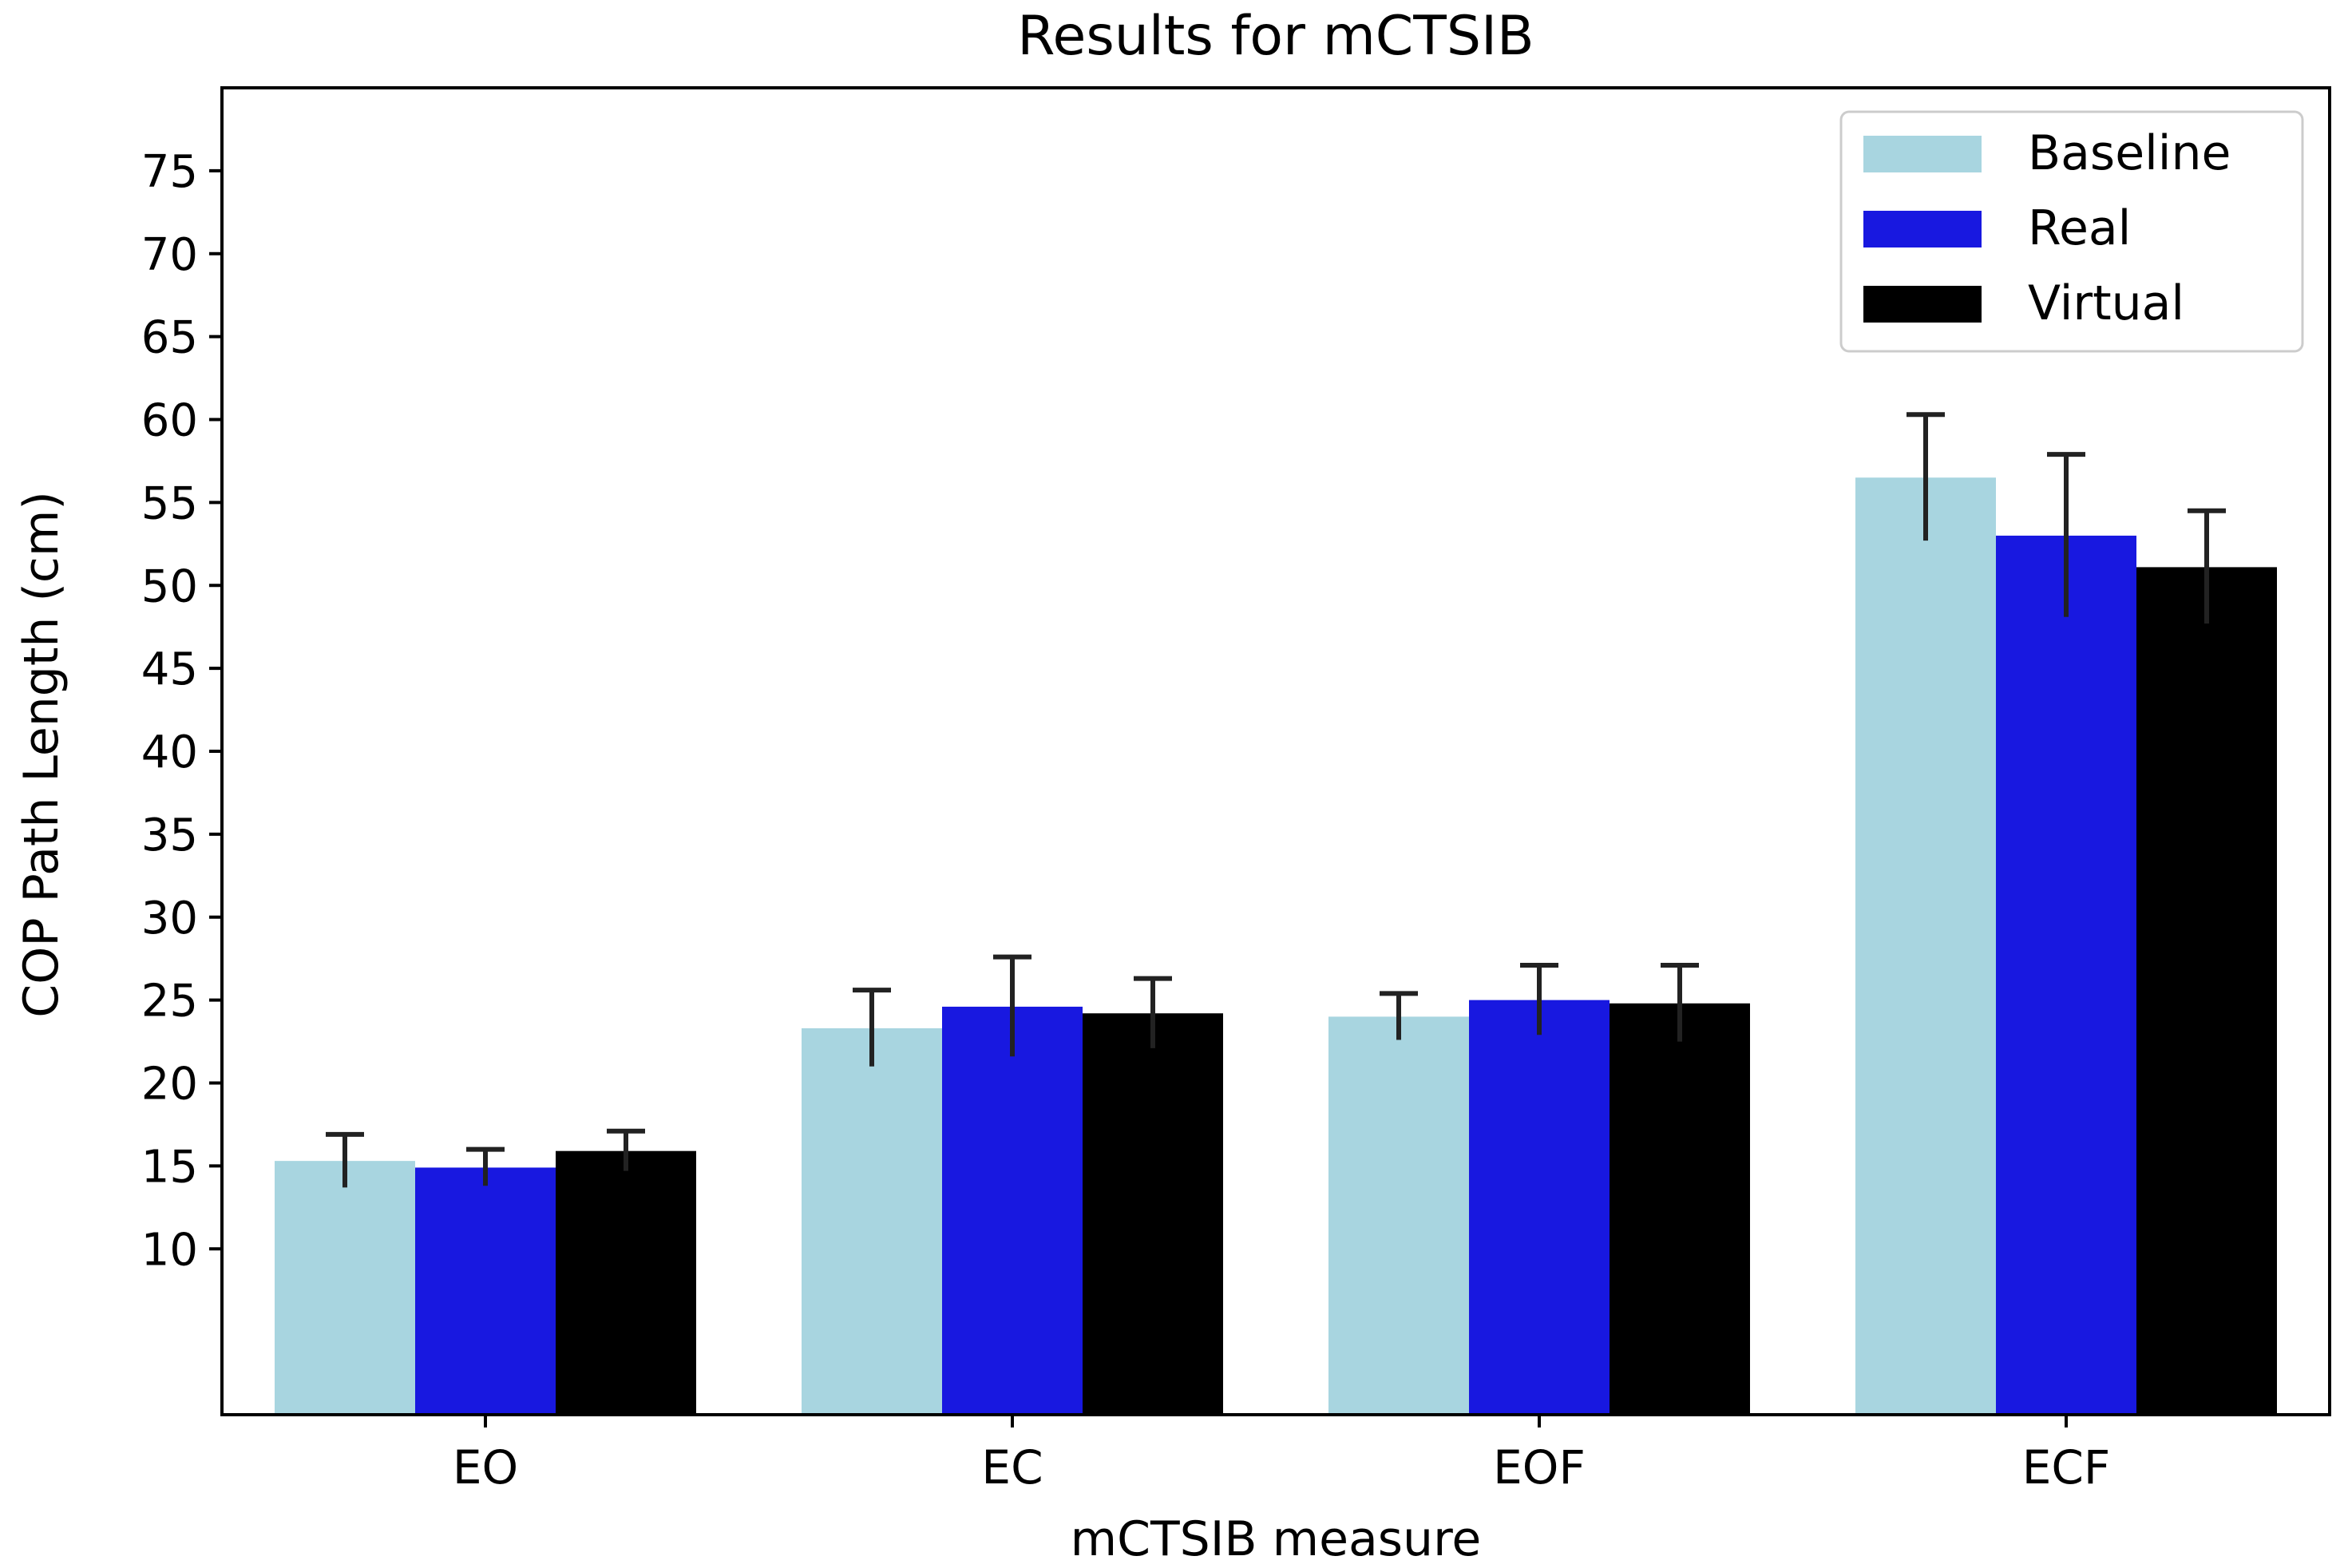 This screenshot has height=1568, width=2348. What do you see at coordinates (1012, 1468) in the screenshot?
I see `x-tick-label: EC` at bounding box center [1012, 1468].